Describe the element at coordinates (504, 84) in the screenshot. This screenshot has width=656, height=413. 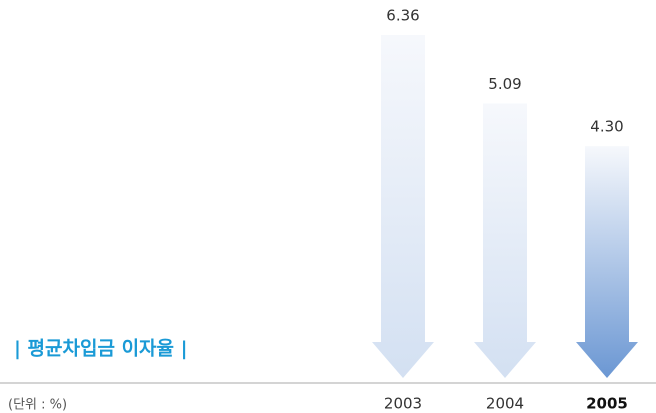
I see `value-label: 5.09` at that location.